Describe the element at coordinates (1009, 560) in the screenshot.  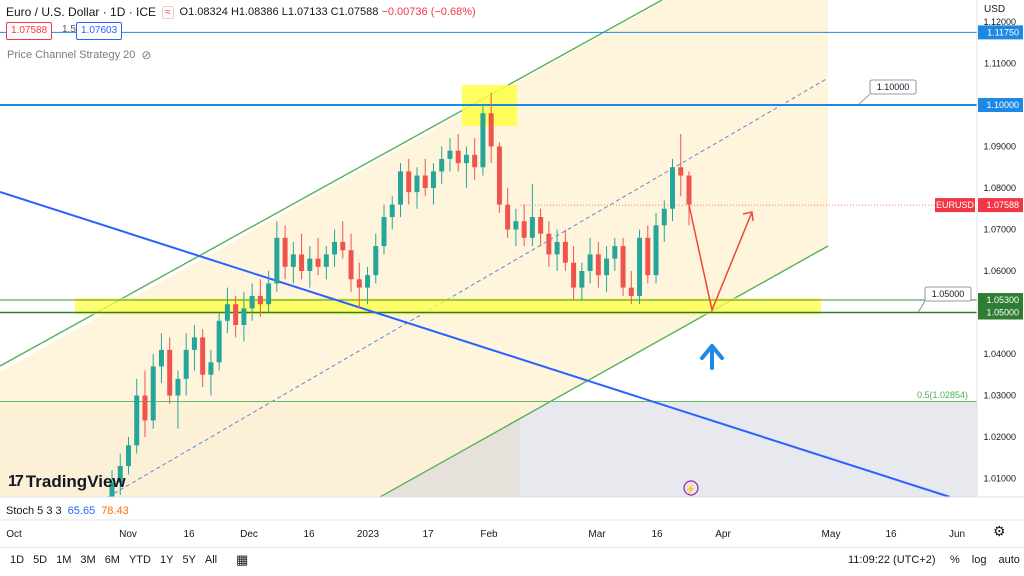
I see `scale-auto: auto` at that location.